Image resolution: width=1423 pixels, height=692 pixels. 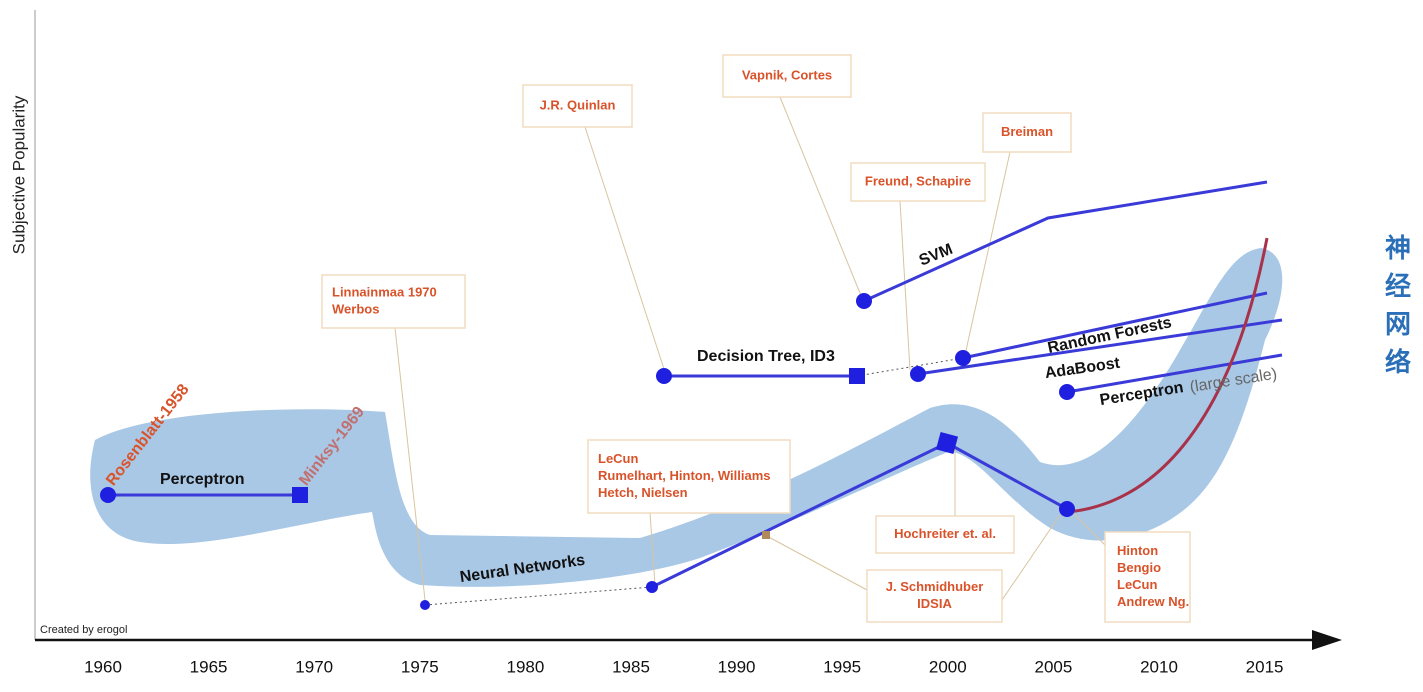 What do you see at coordinates (842, 666) in the screenshot?
I see `x-tick-label: 1995` at bounding box center [842, 666].